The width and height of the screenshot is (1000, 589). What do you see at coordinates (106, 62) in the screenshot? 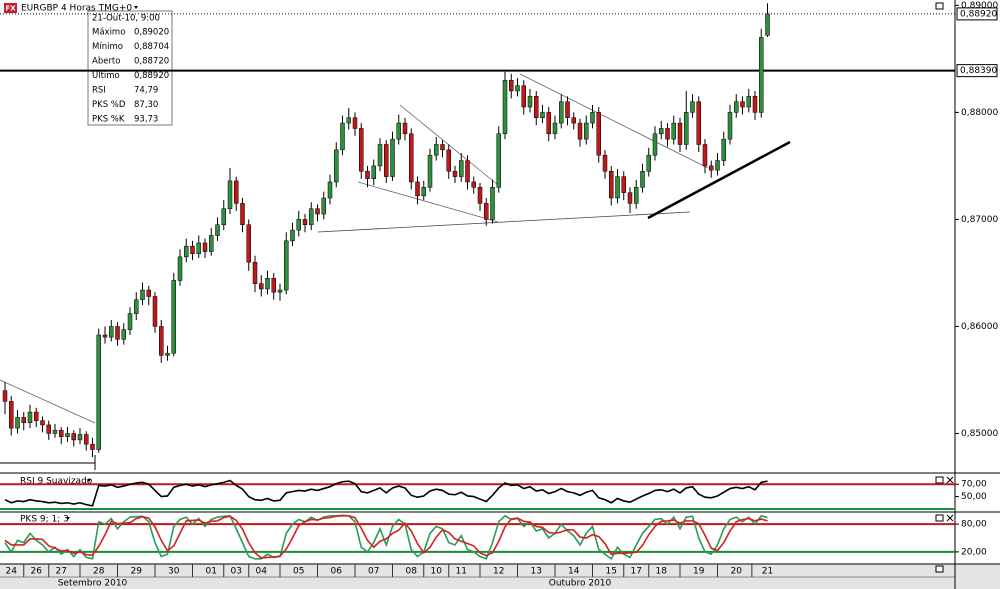
I see `info-label: Aberto` at bounding box center [106, 62].